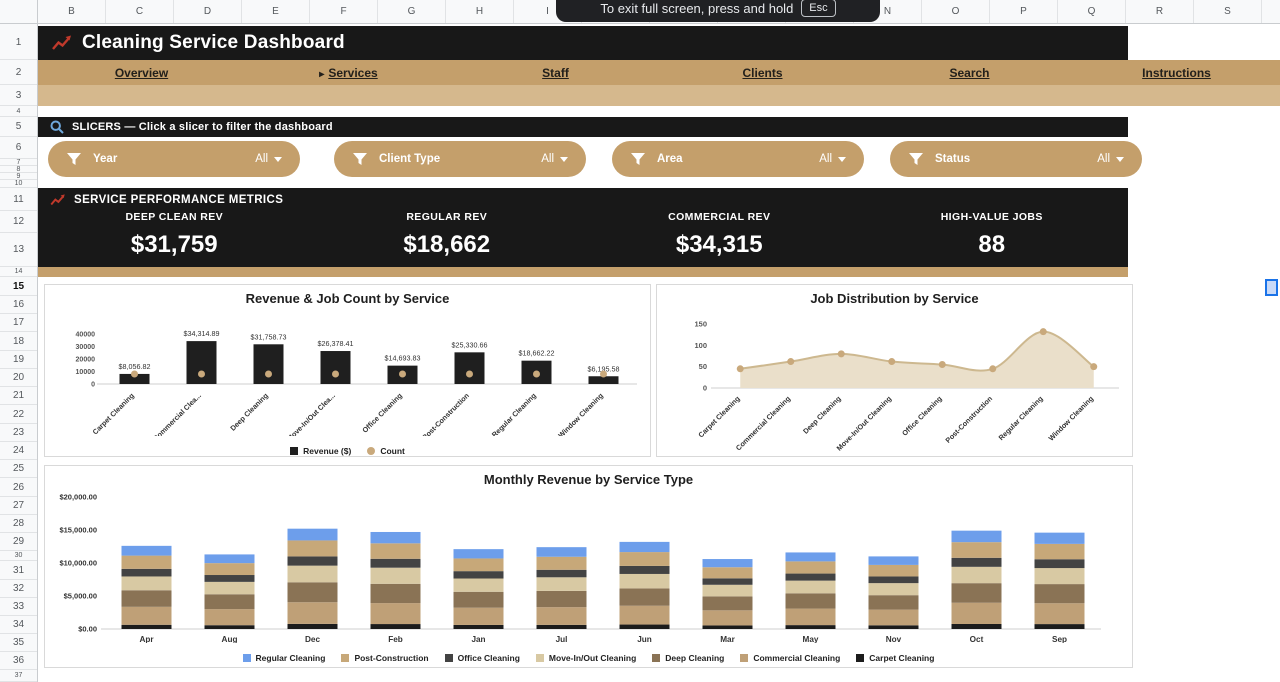 This screenshot has width=1280, height=682. What do you see at coordinates (18, 433) in the screenshot?
I see `row-header-23: 23` at bounding box center [18, 433].